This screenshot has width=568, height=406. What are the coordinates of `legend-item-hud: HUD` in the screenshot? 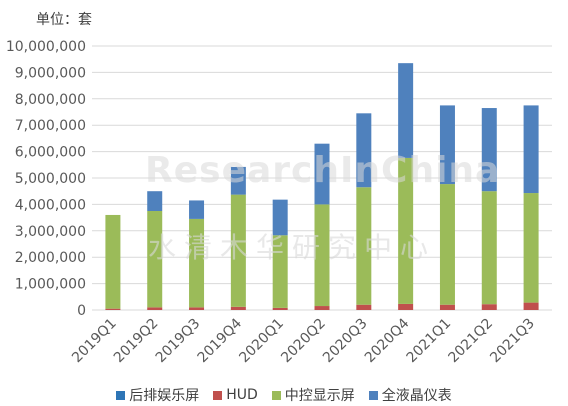 It's located at (235, 395).